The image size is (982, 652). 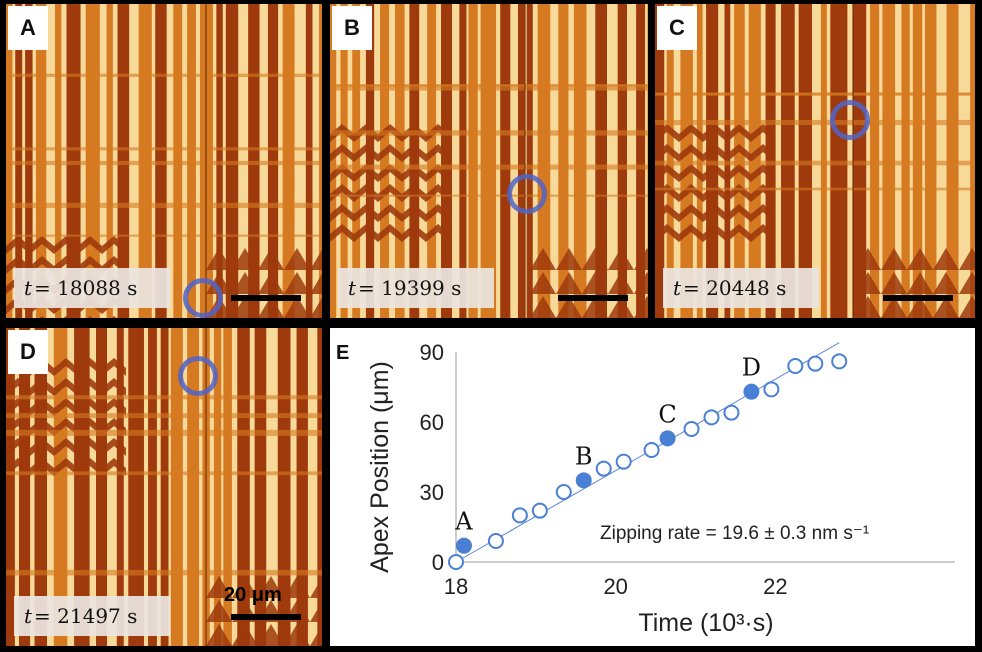 I want to click on point-label: B, so click(x=584, y=456).